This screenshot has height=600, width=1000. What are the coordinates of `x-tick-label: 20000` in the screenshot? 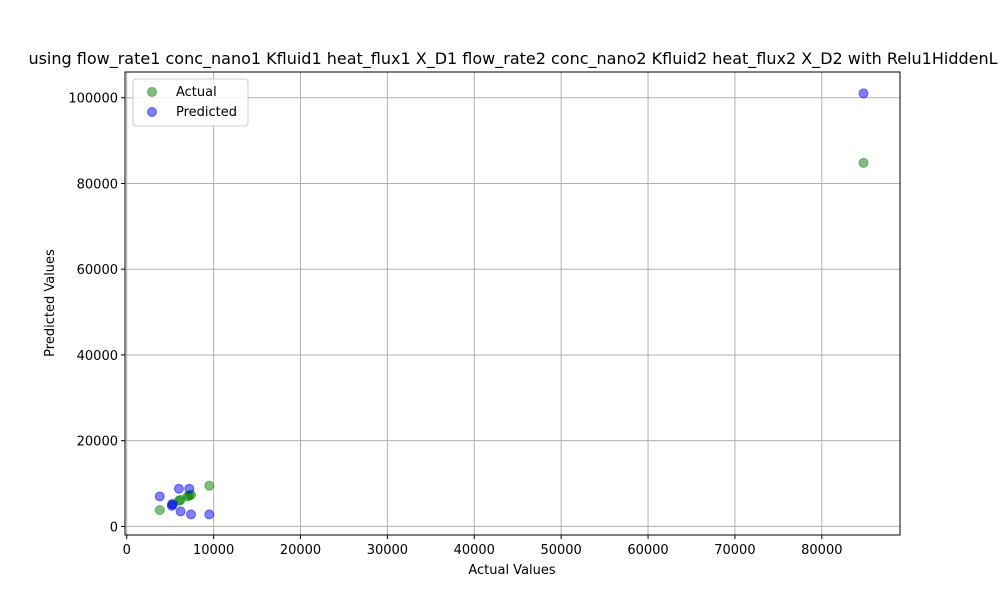 It's located at (300, 550).